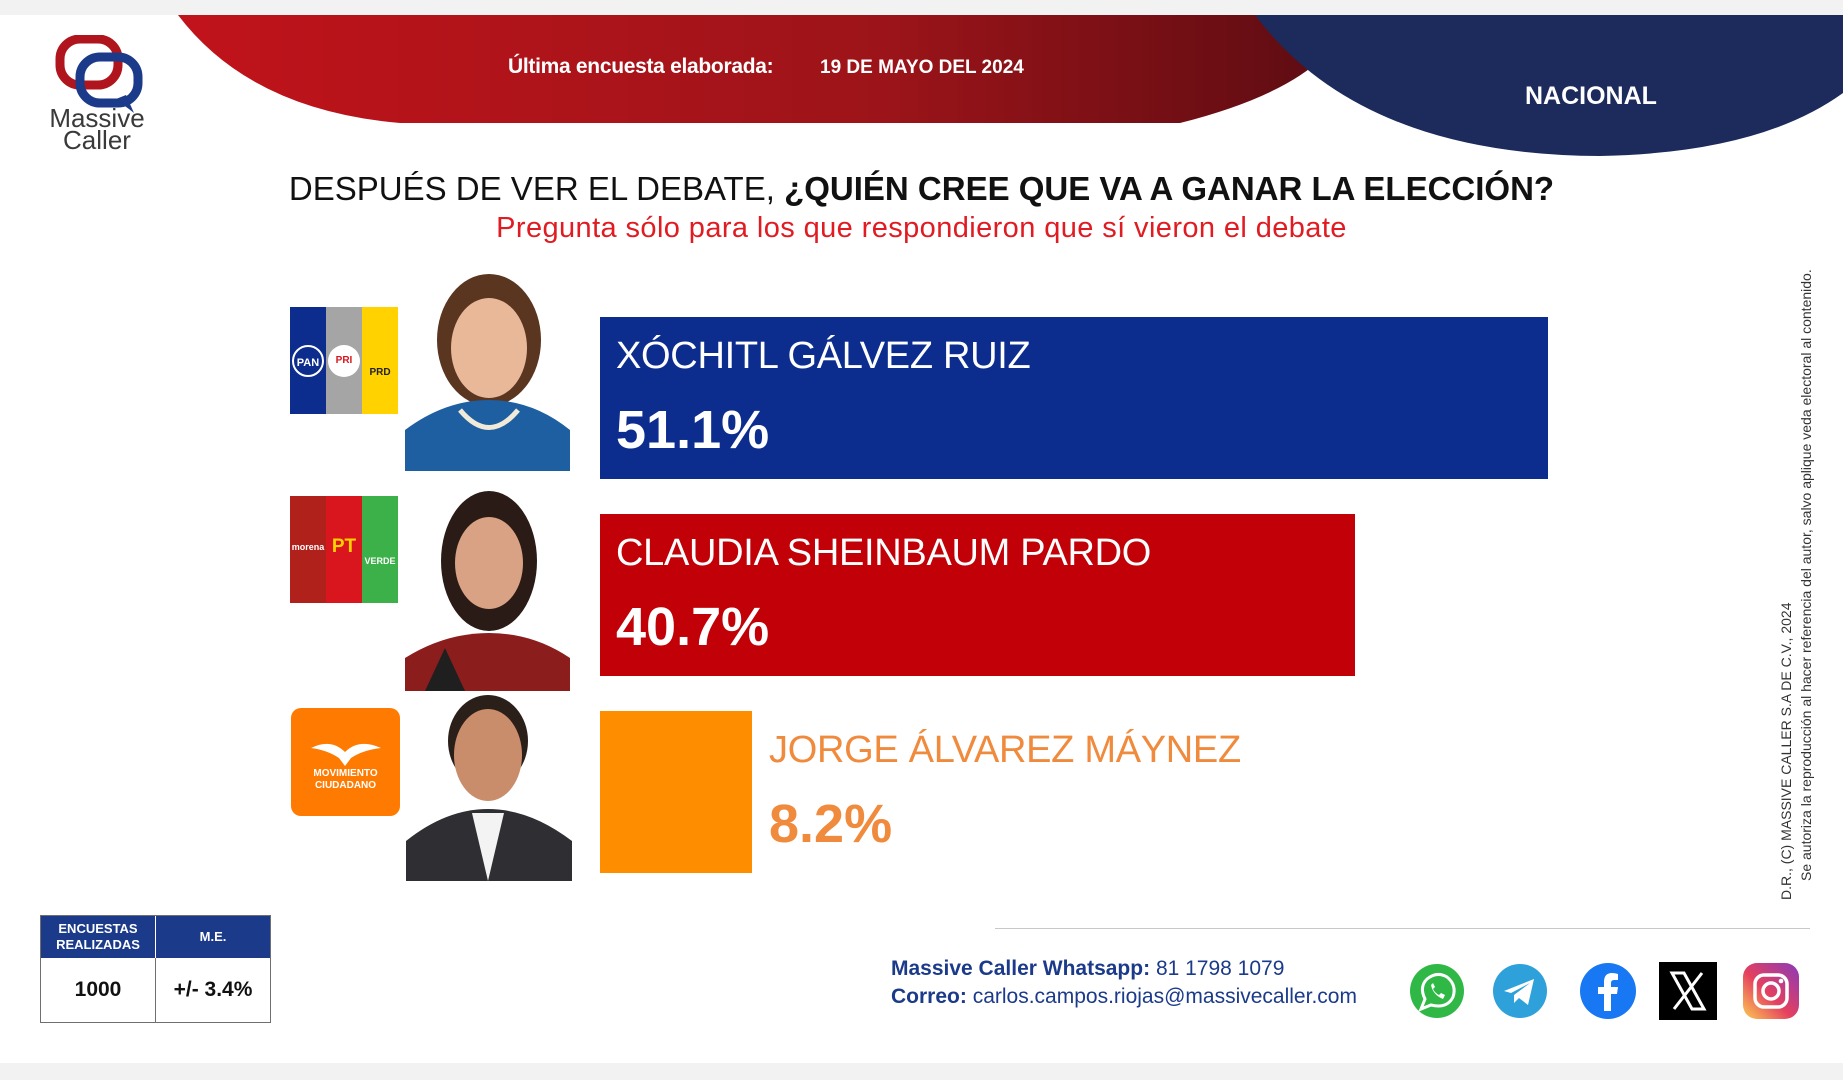  Describe the element at coordinates (346, 754) in the screenshot. I see `eagle-icon` at that location.